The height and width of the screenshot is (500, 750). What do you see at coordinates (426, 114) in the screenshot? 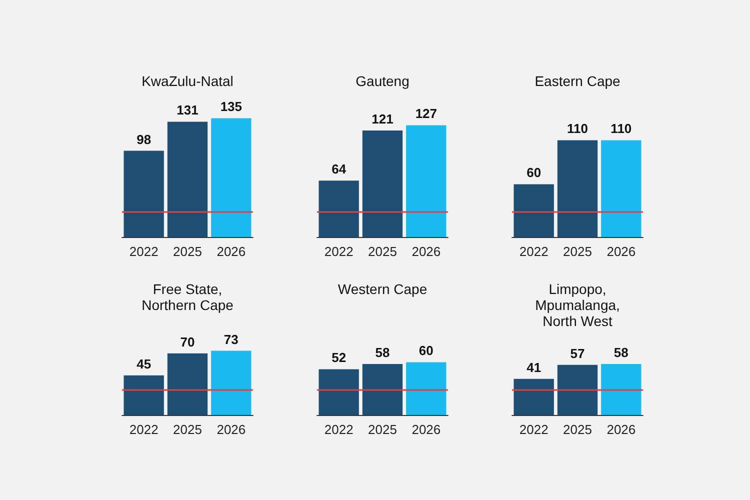
I see `data-label: 127` at bounding box center [426, 114].